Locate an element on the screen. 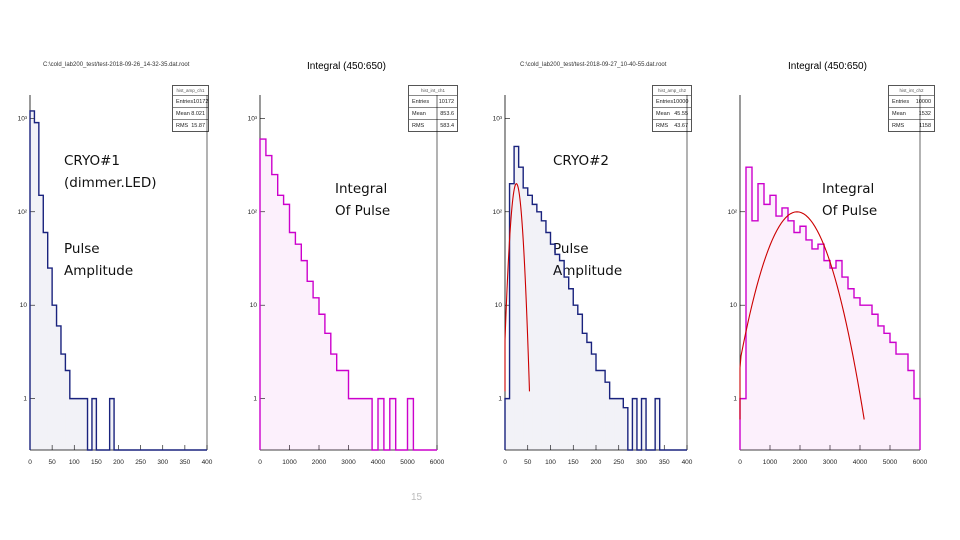 This screenshot has width=960, height=540. stat-rms: 583.4 is located at coordinates (447, 125).